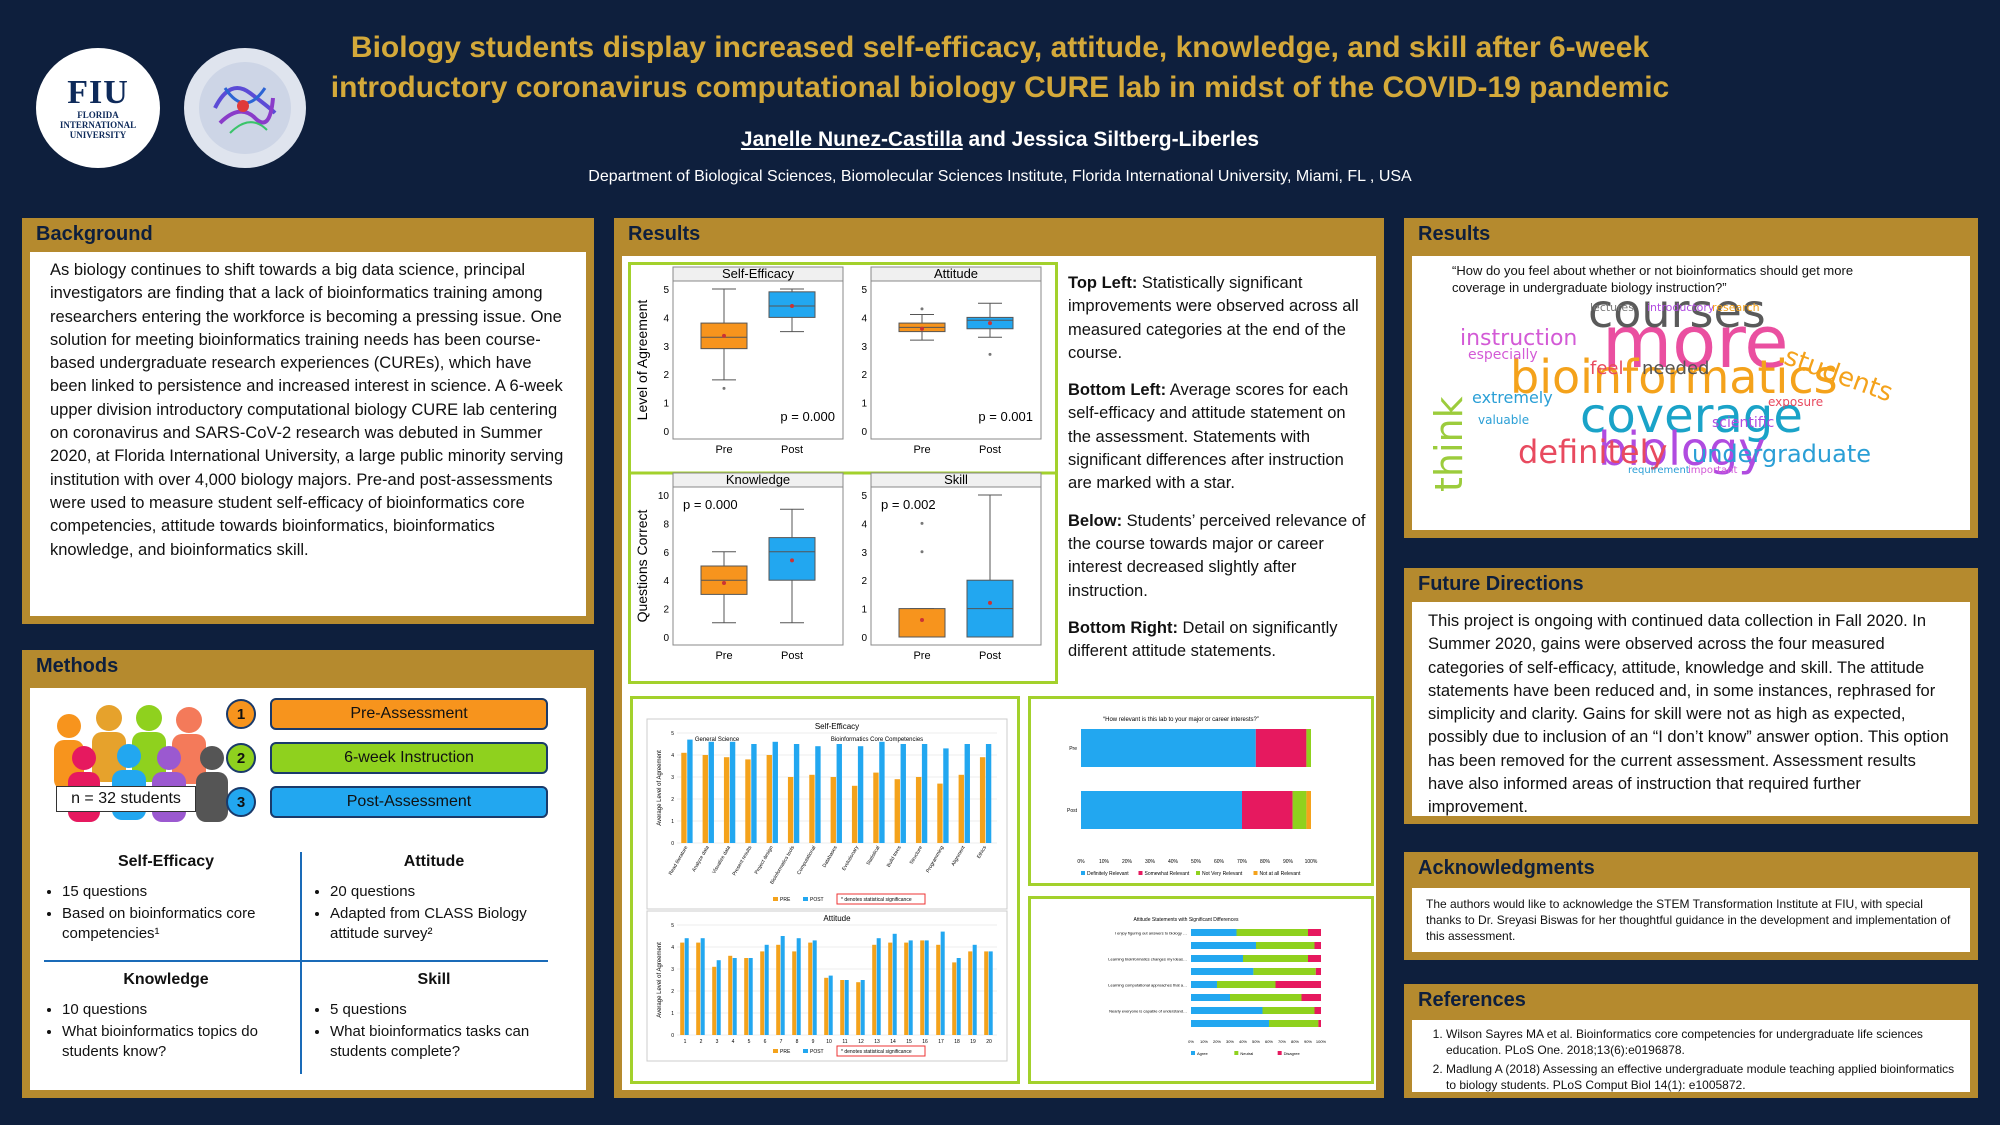 This screenshot has width=2000, height=1125. I want to click on x-tick-label: 90%, so click(1288, 862).